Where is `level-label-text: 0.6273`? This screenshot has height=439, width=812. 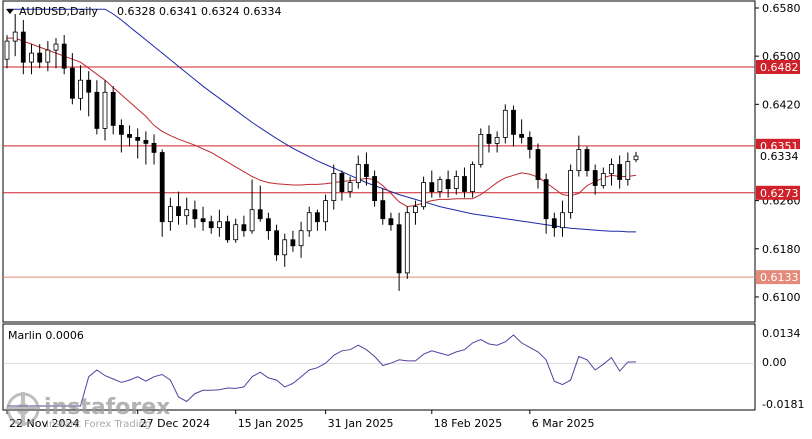
level-label-text: 0.6273 is located at coordinates (779, 193).